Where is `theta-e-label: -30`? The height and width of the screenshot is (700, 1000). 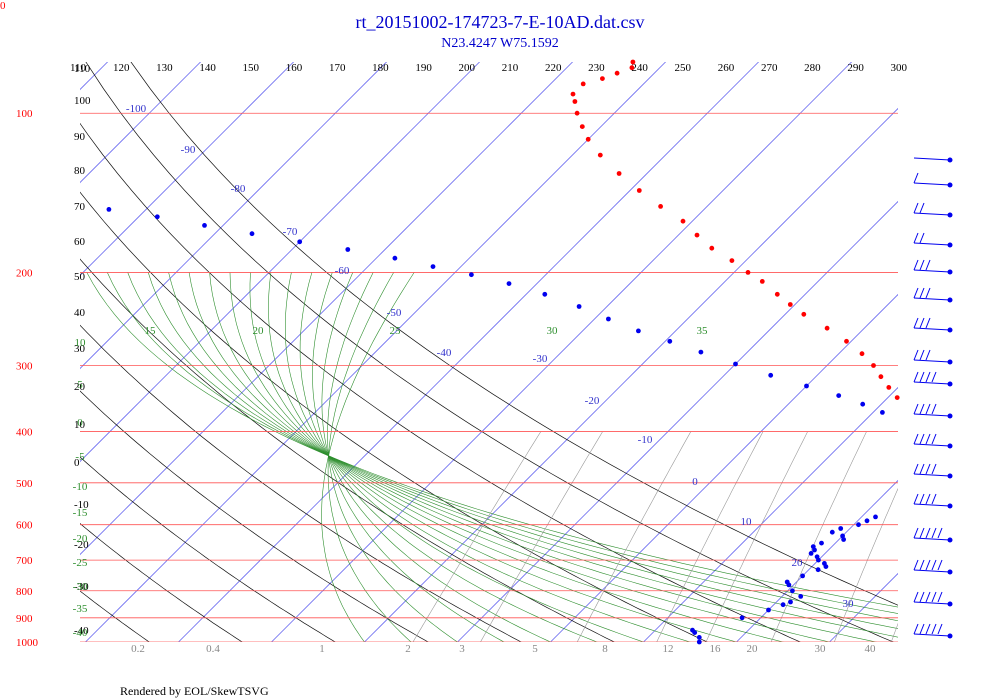
theta-e-label: -30 is located at coordinates (80, 587).